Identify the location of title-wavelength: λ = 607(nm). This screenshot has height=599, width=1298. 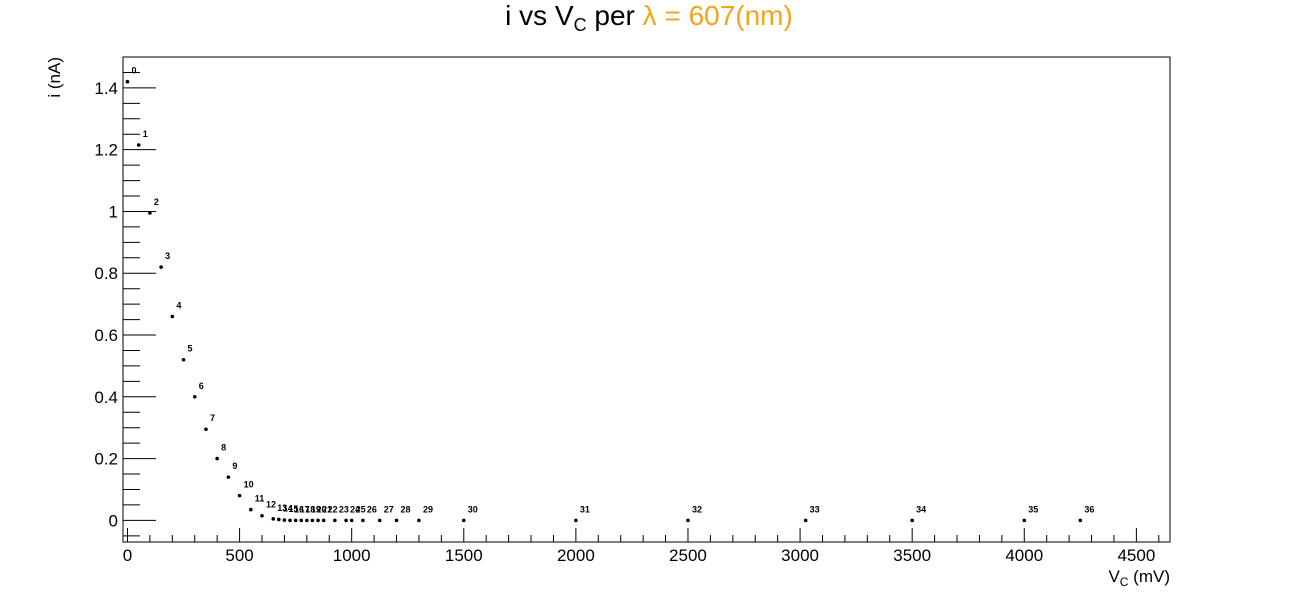
(717, 15).